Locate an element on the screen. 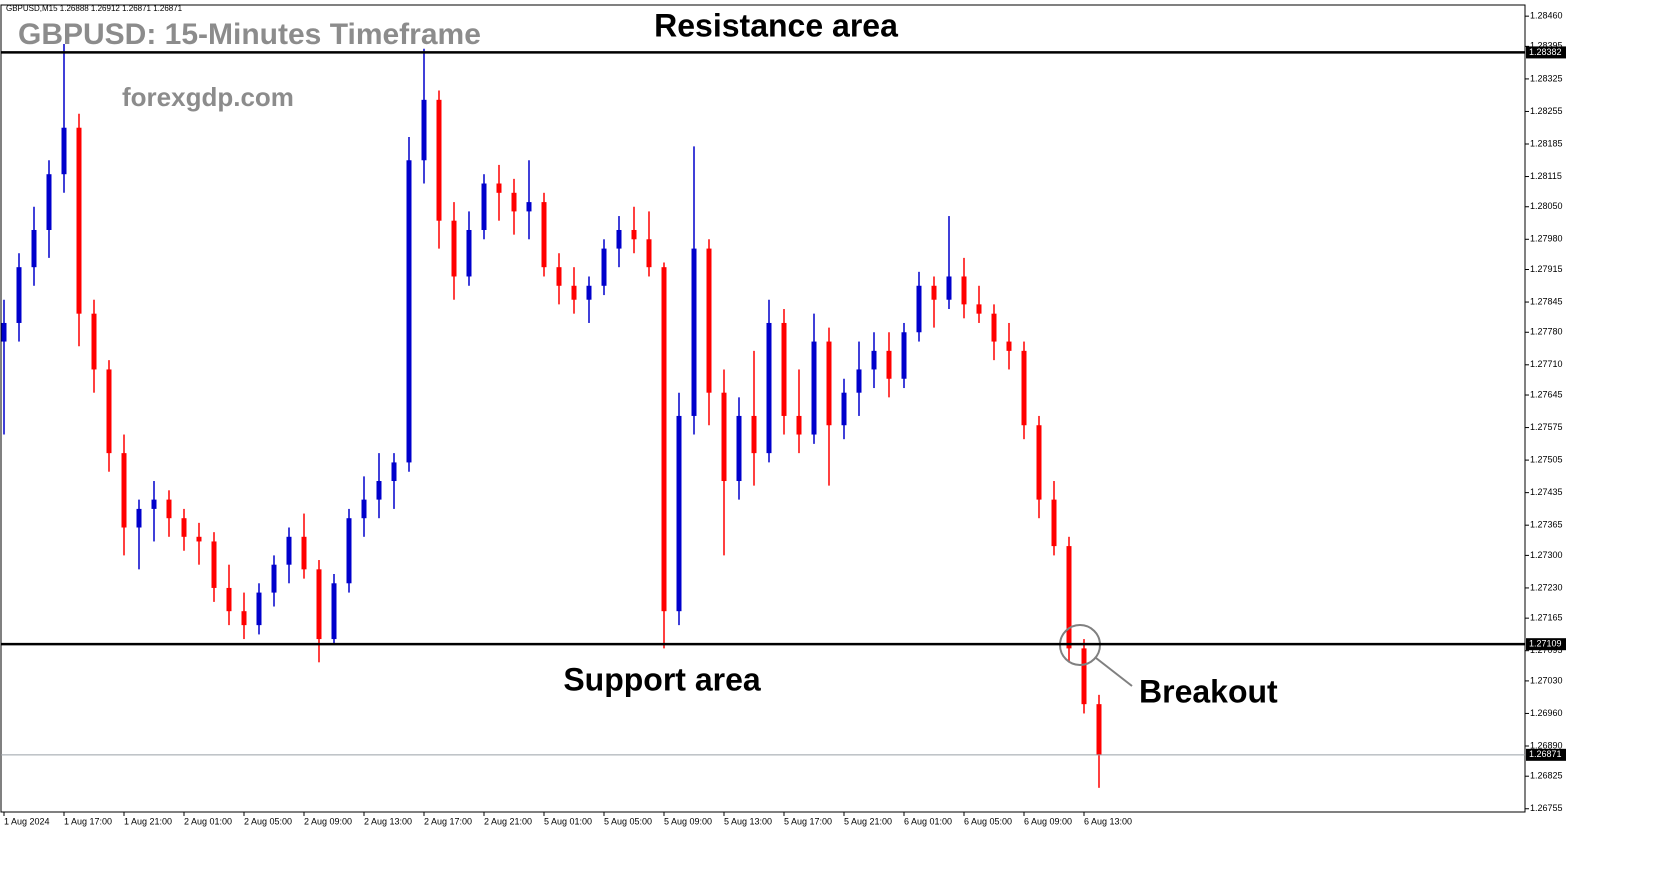  x-tick-label: 6 Aug 01:00 is located at coordinates (928, 821).